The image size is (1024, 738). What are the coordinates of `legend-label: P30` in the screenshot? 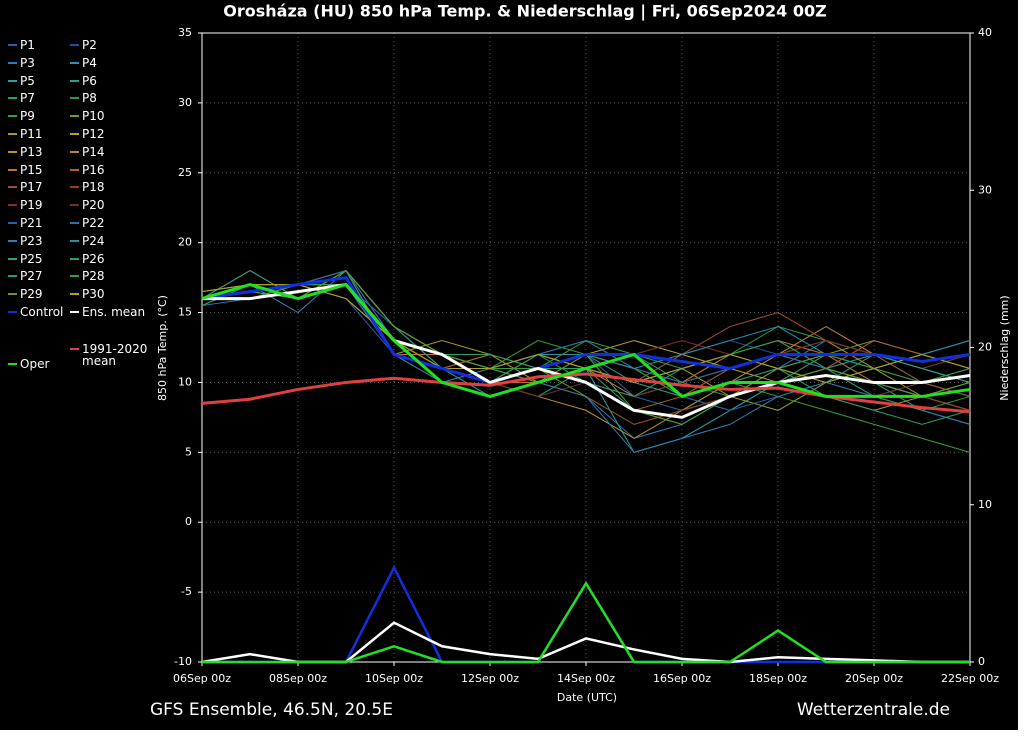 It's located at (93, 294).